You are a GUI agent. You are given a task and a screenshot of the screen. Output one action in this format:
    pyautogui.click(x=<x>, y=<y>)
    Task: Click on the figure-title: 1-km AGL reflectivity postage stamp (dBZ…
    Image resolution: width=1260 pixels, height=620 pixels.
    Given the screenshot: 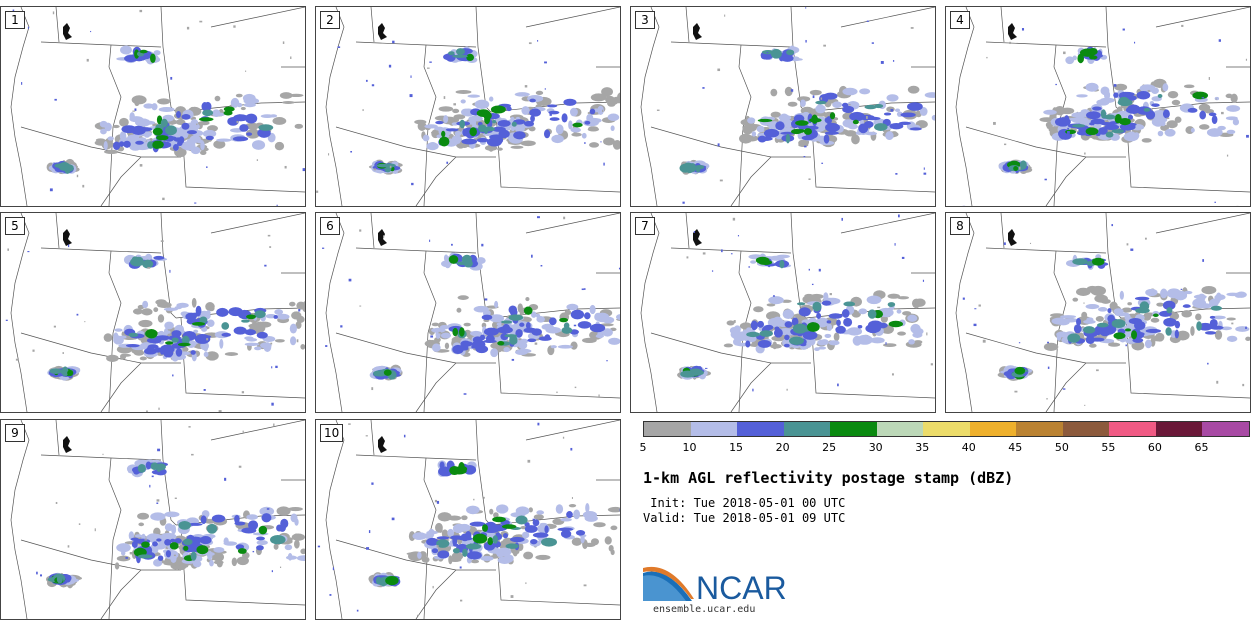 What is the action you would take?
    pyautogui.click(x=828, y=478)
    